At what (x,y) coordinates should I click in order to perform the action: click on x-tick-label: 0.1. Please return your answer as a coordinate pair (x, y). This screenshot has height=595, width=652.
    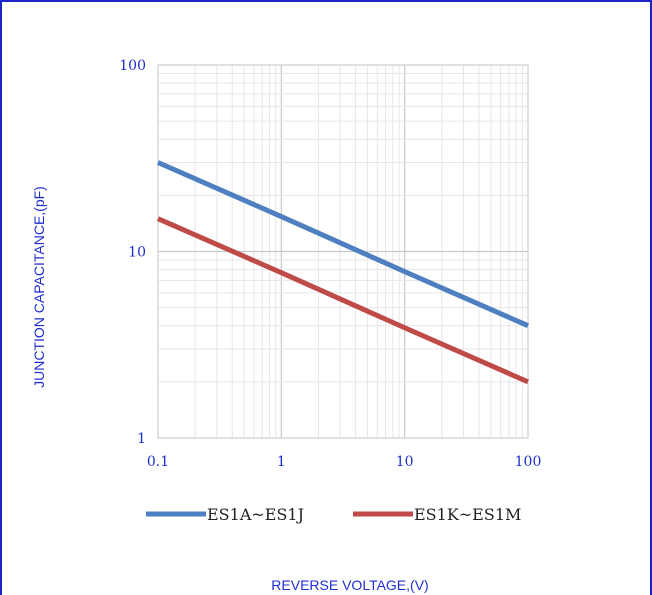
    Looking at the image, I should click on (158, 462).